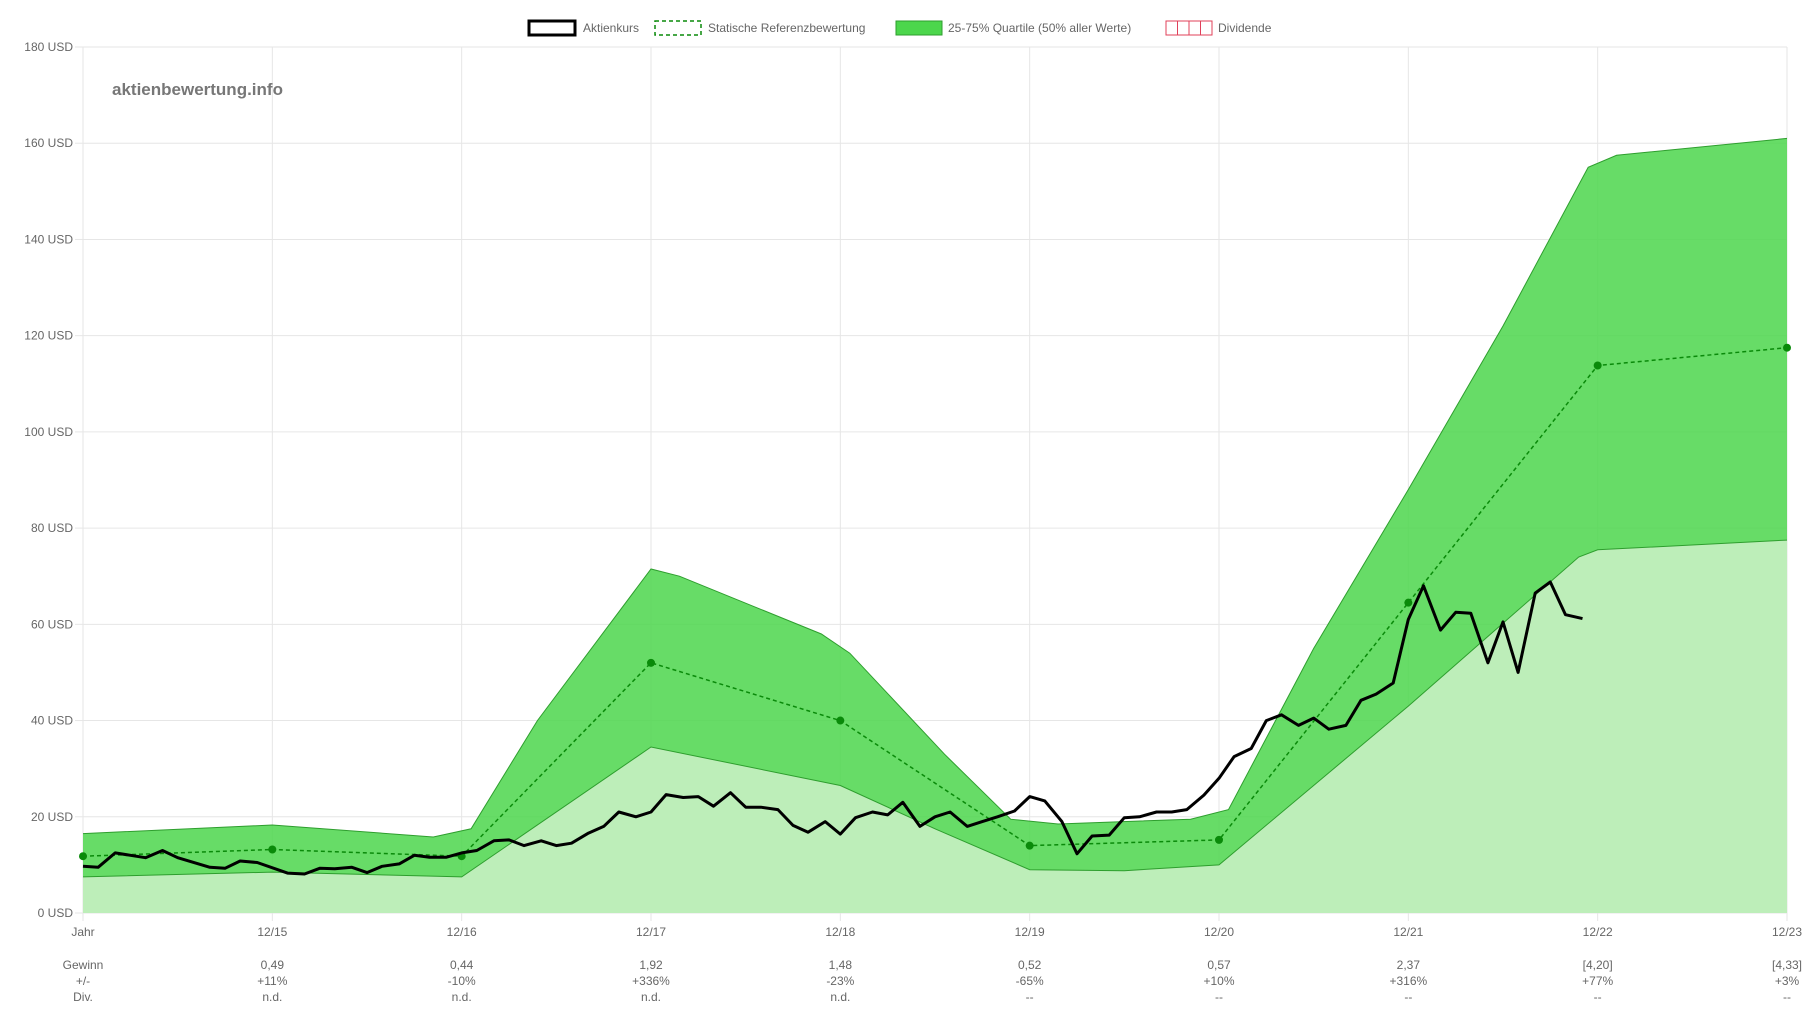 The height and width of the screenshot is (1023, 1807). I want to click on y-tick-label: 100 USD, so click(48, 432).